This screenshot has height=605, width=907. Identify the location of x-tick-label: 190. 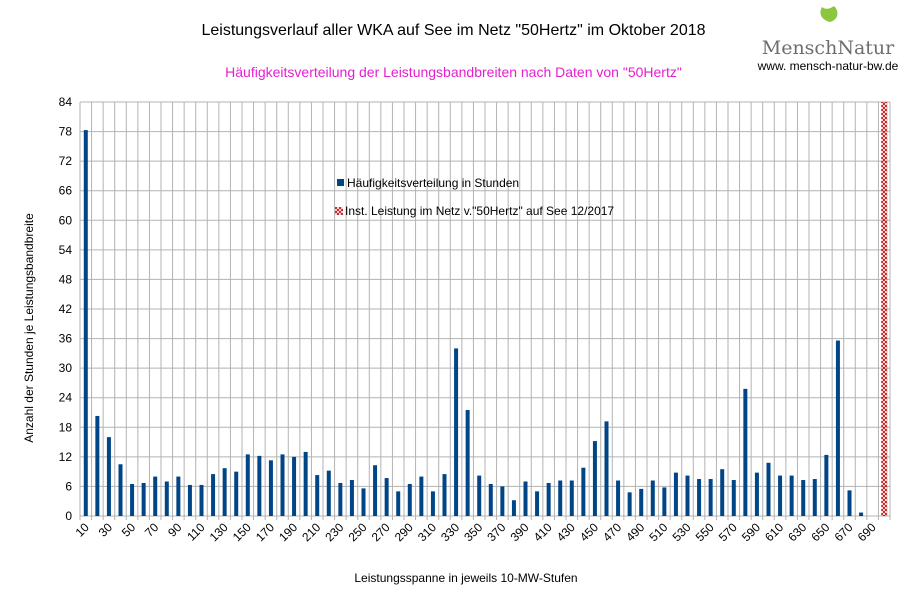
(288, 532).